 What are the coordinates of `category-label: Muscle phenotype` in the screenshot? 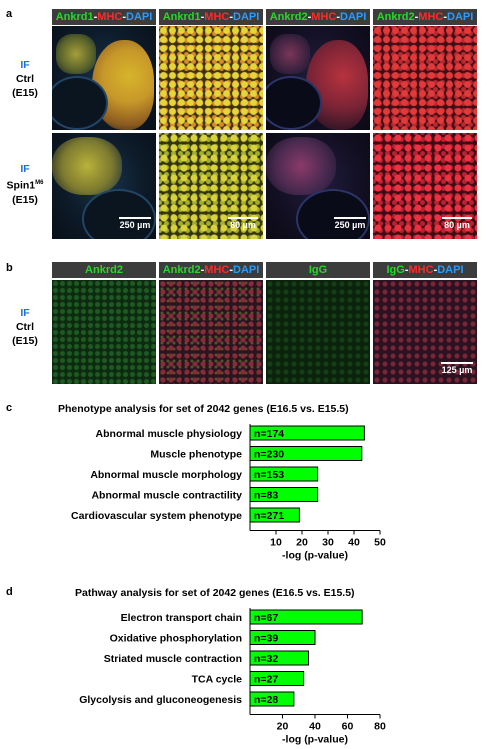 It's located at (196, 455).